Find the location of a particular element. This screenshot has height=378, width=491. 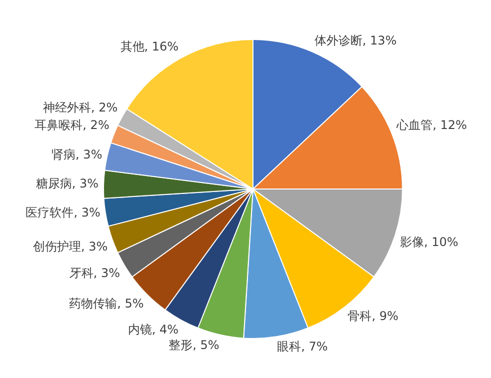

slice-label: 创伤护理, 3% is located at coordinates (70, 246).